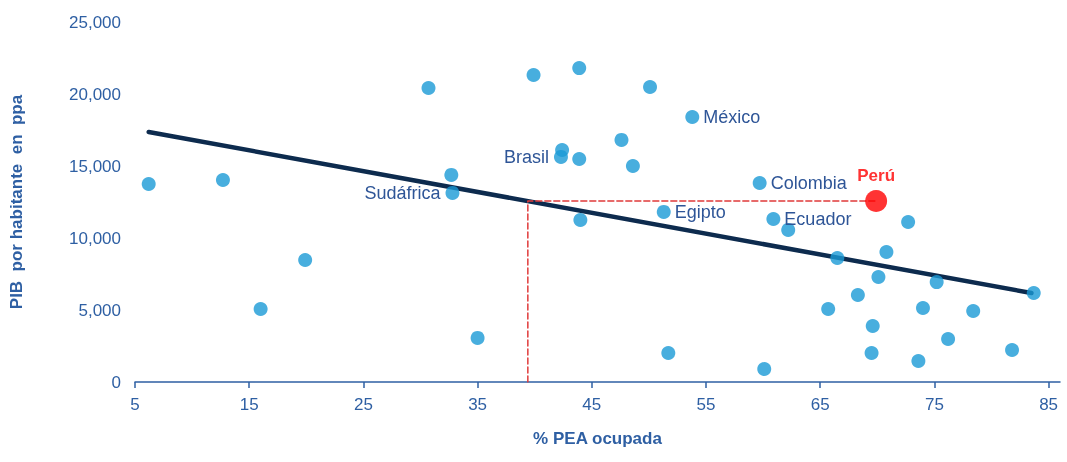 The height and width of the screenshot is (462, 1067). I want to click on annotation: Egipto, so click(700, 211).